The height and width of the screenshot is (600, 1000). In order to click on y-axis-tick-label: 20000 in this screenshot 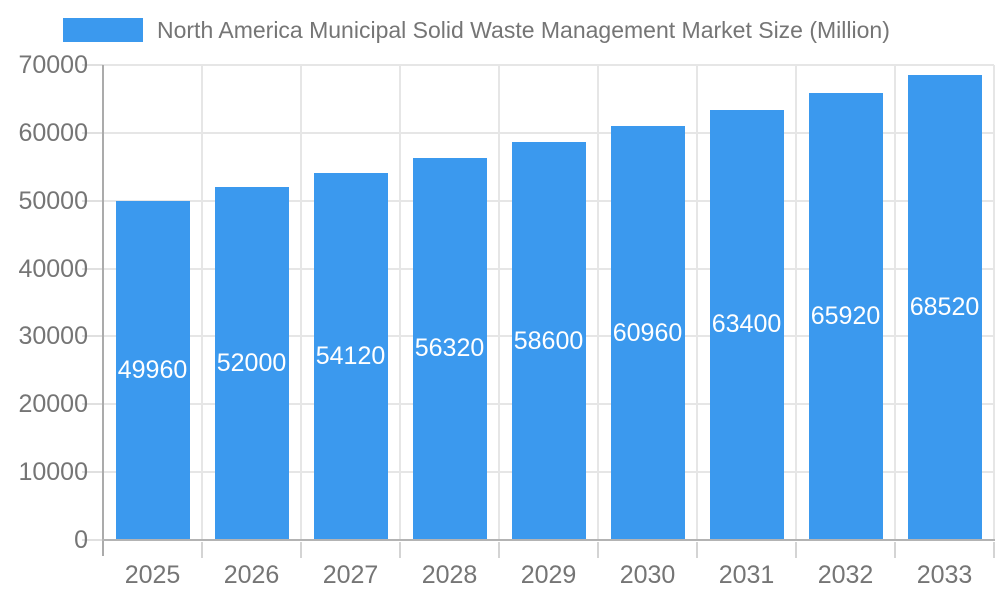, I will do `click(53, 404)`.